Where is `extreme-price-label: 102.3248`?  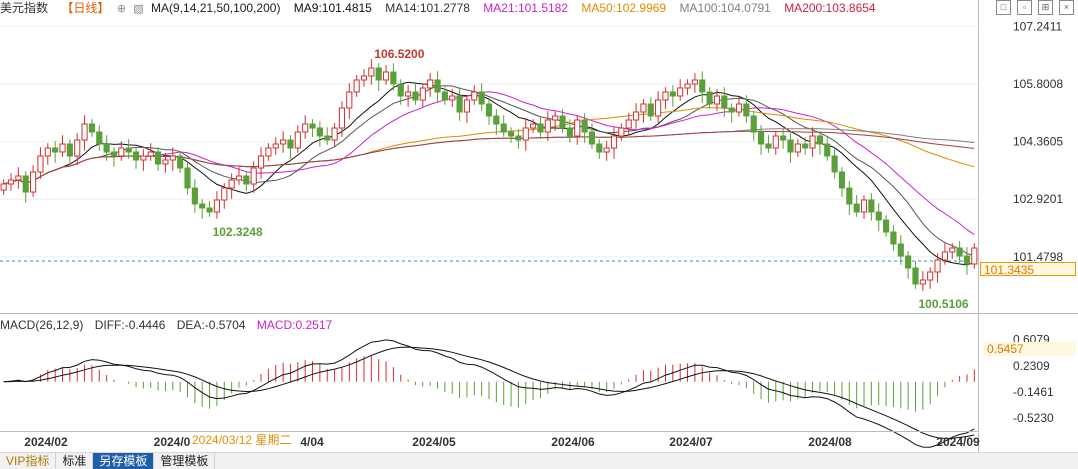 extreme-price-label: 102.3248 is located at coordinates (238, 232).